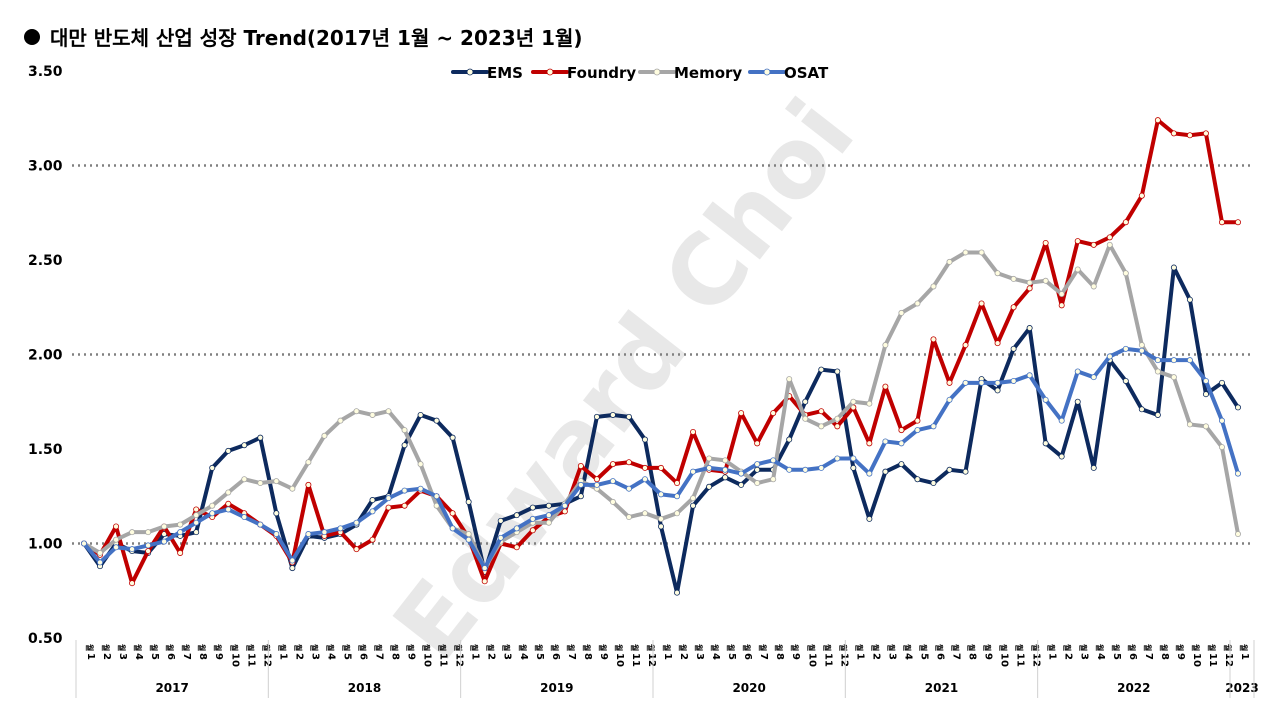  I want to click on x-tick-month-number: 10, so click(1196, 660).